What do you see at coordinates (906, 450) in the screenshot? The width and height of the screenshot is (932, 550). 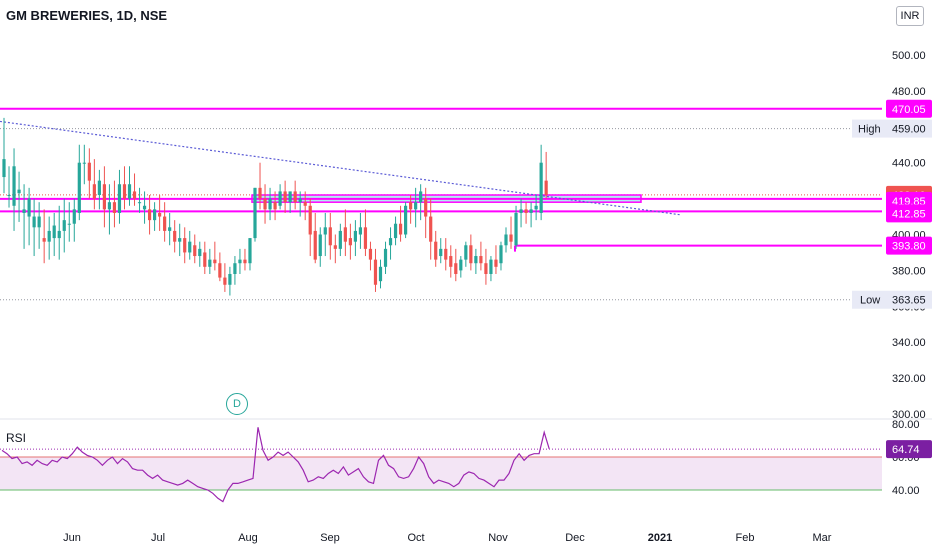 I see `rsi-value-tag-text: 64.74` at bounding box center [906, 450].